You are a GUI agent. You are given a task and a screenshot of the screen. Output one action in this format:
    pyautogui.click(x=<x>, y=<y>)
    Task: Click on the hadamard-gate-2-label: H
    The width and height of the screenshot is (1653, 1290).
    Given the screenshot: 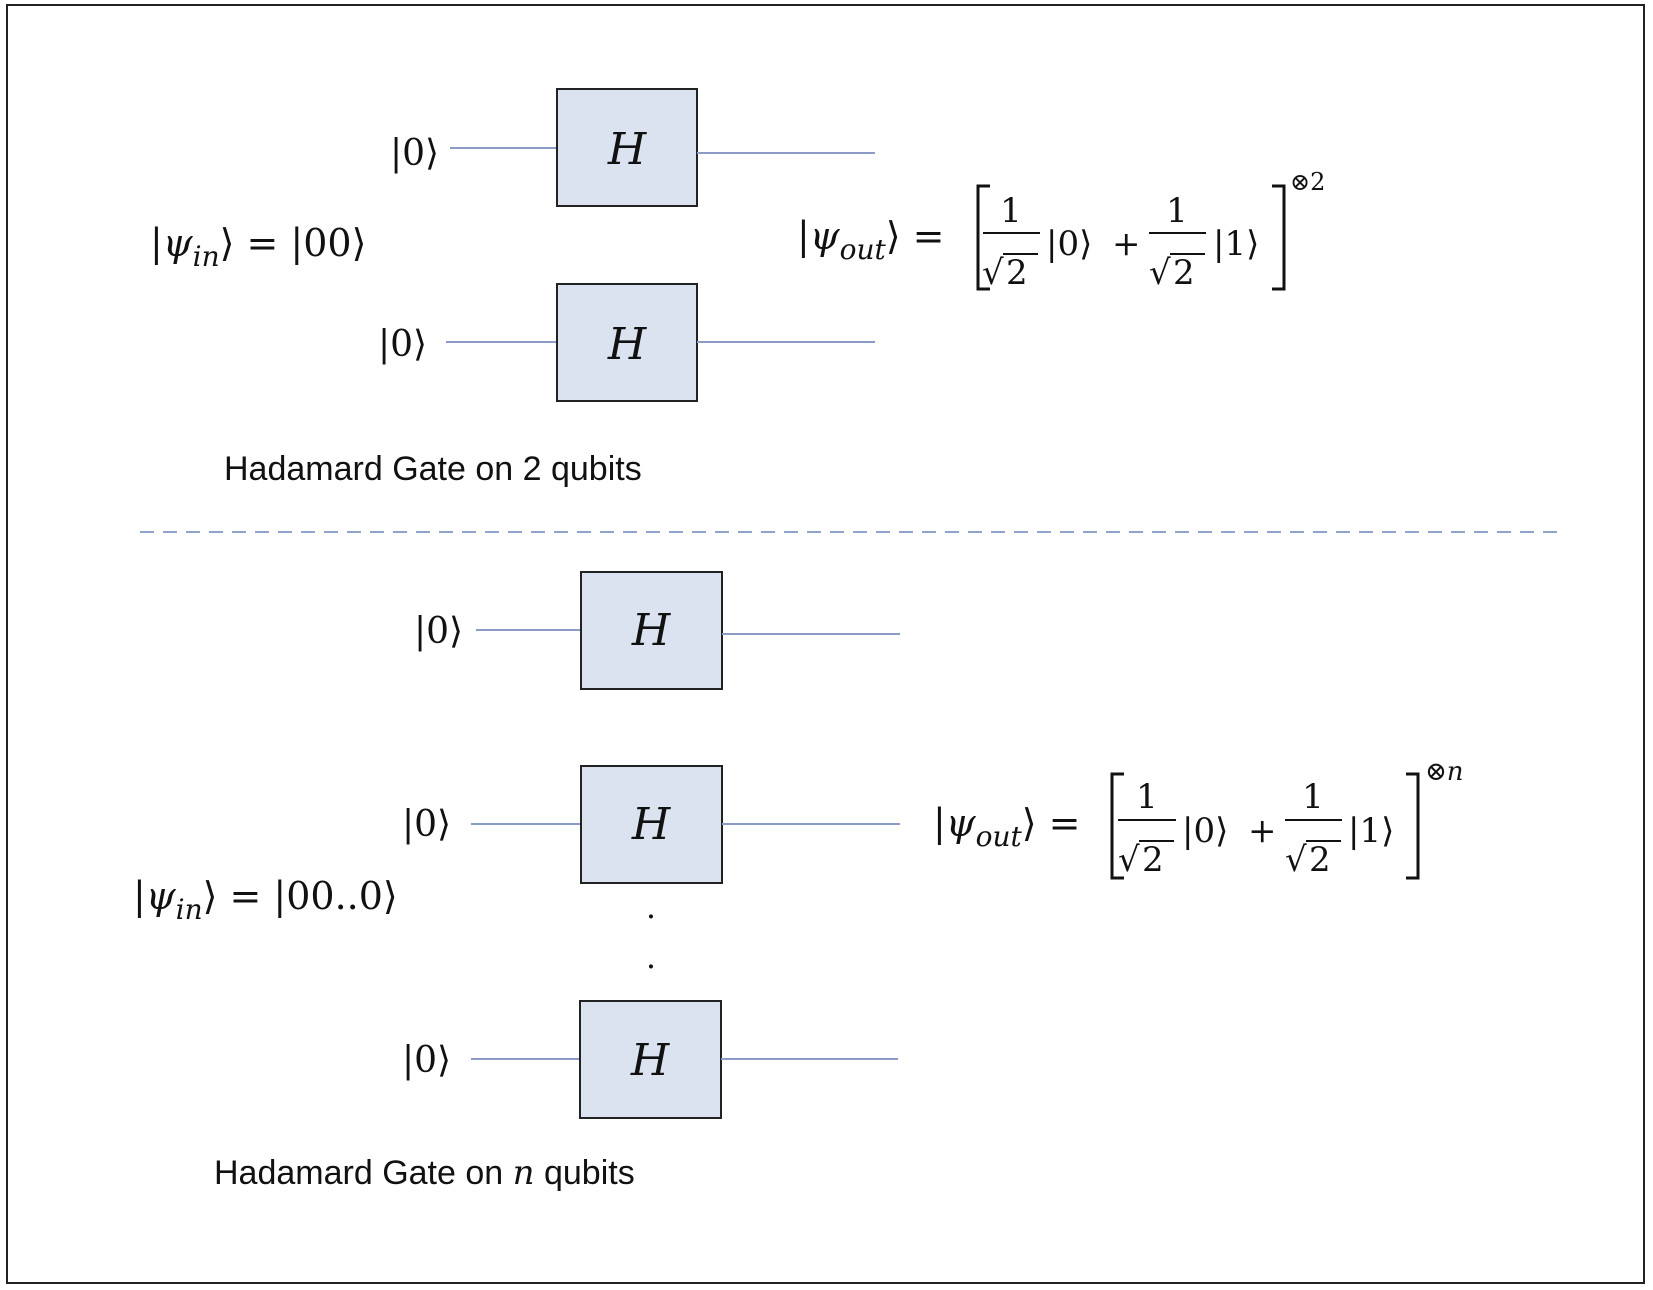 What is the action you would take?
    pyautogui.click(x=627, y=344)
    